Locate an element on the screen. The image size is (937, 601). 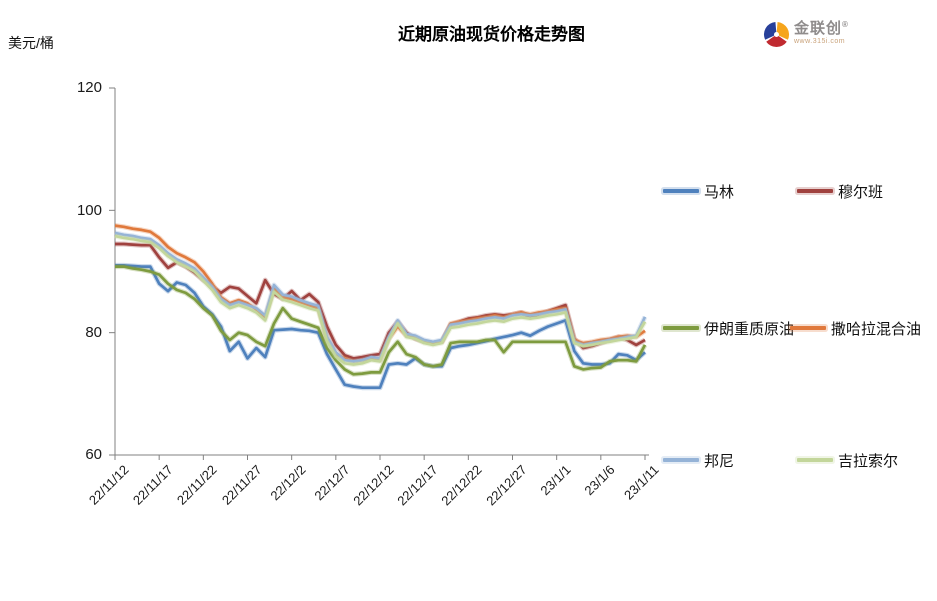
y-axis-unit-label: 美元/桶 is located at coordinates (31, 43).